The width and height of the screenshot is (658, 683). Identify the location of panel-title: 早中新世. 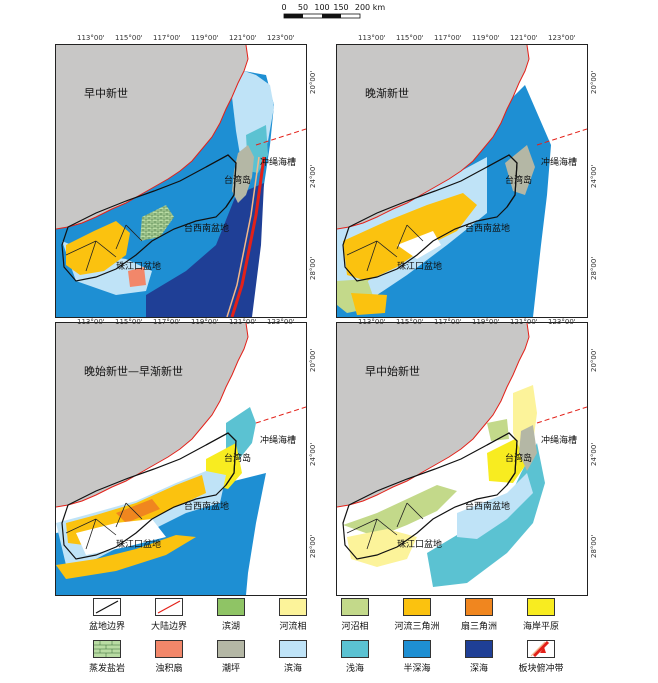
(106, 93).